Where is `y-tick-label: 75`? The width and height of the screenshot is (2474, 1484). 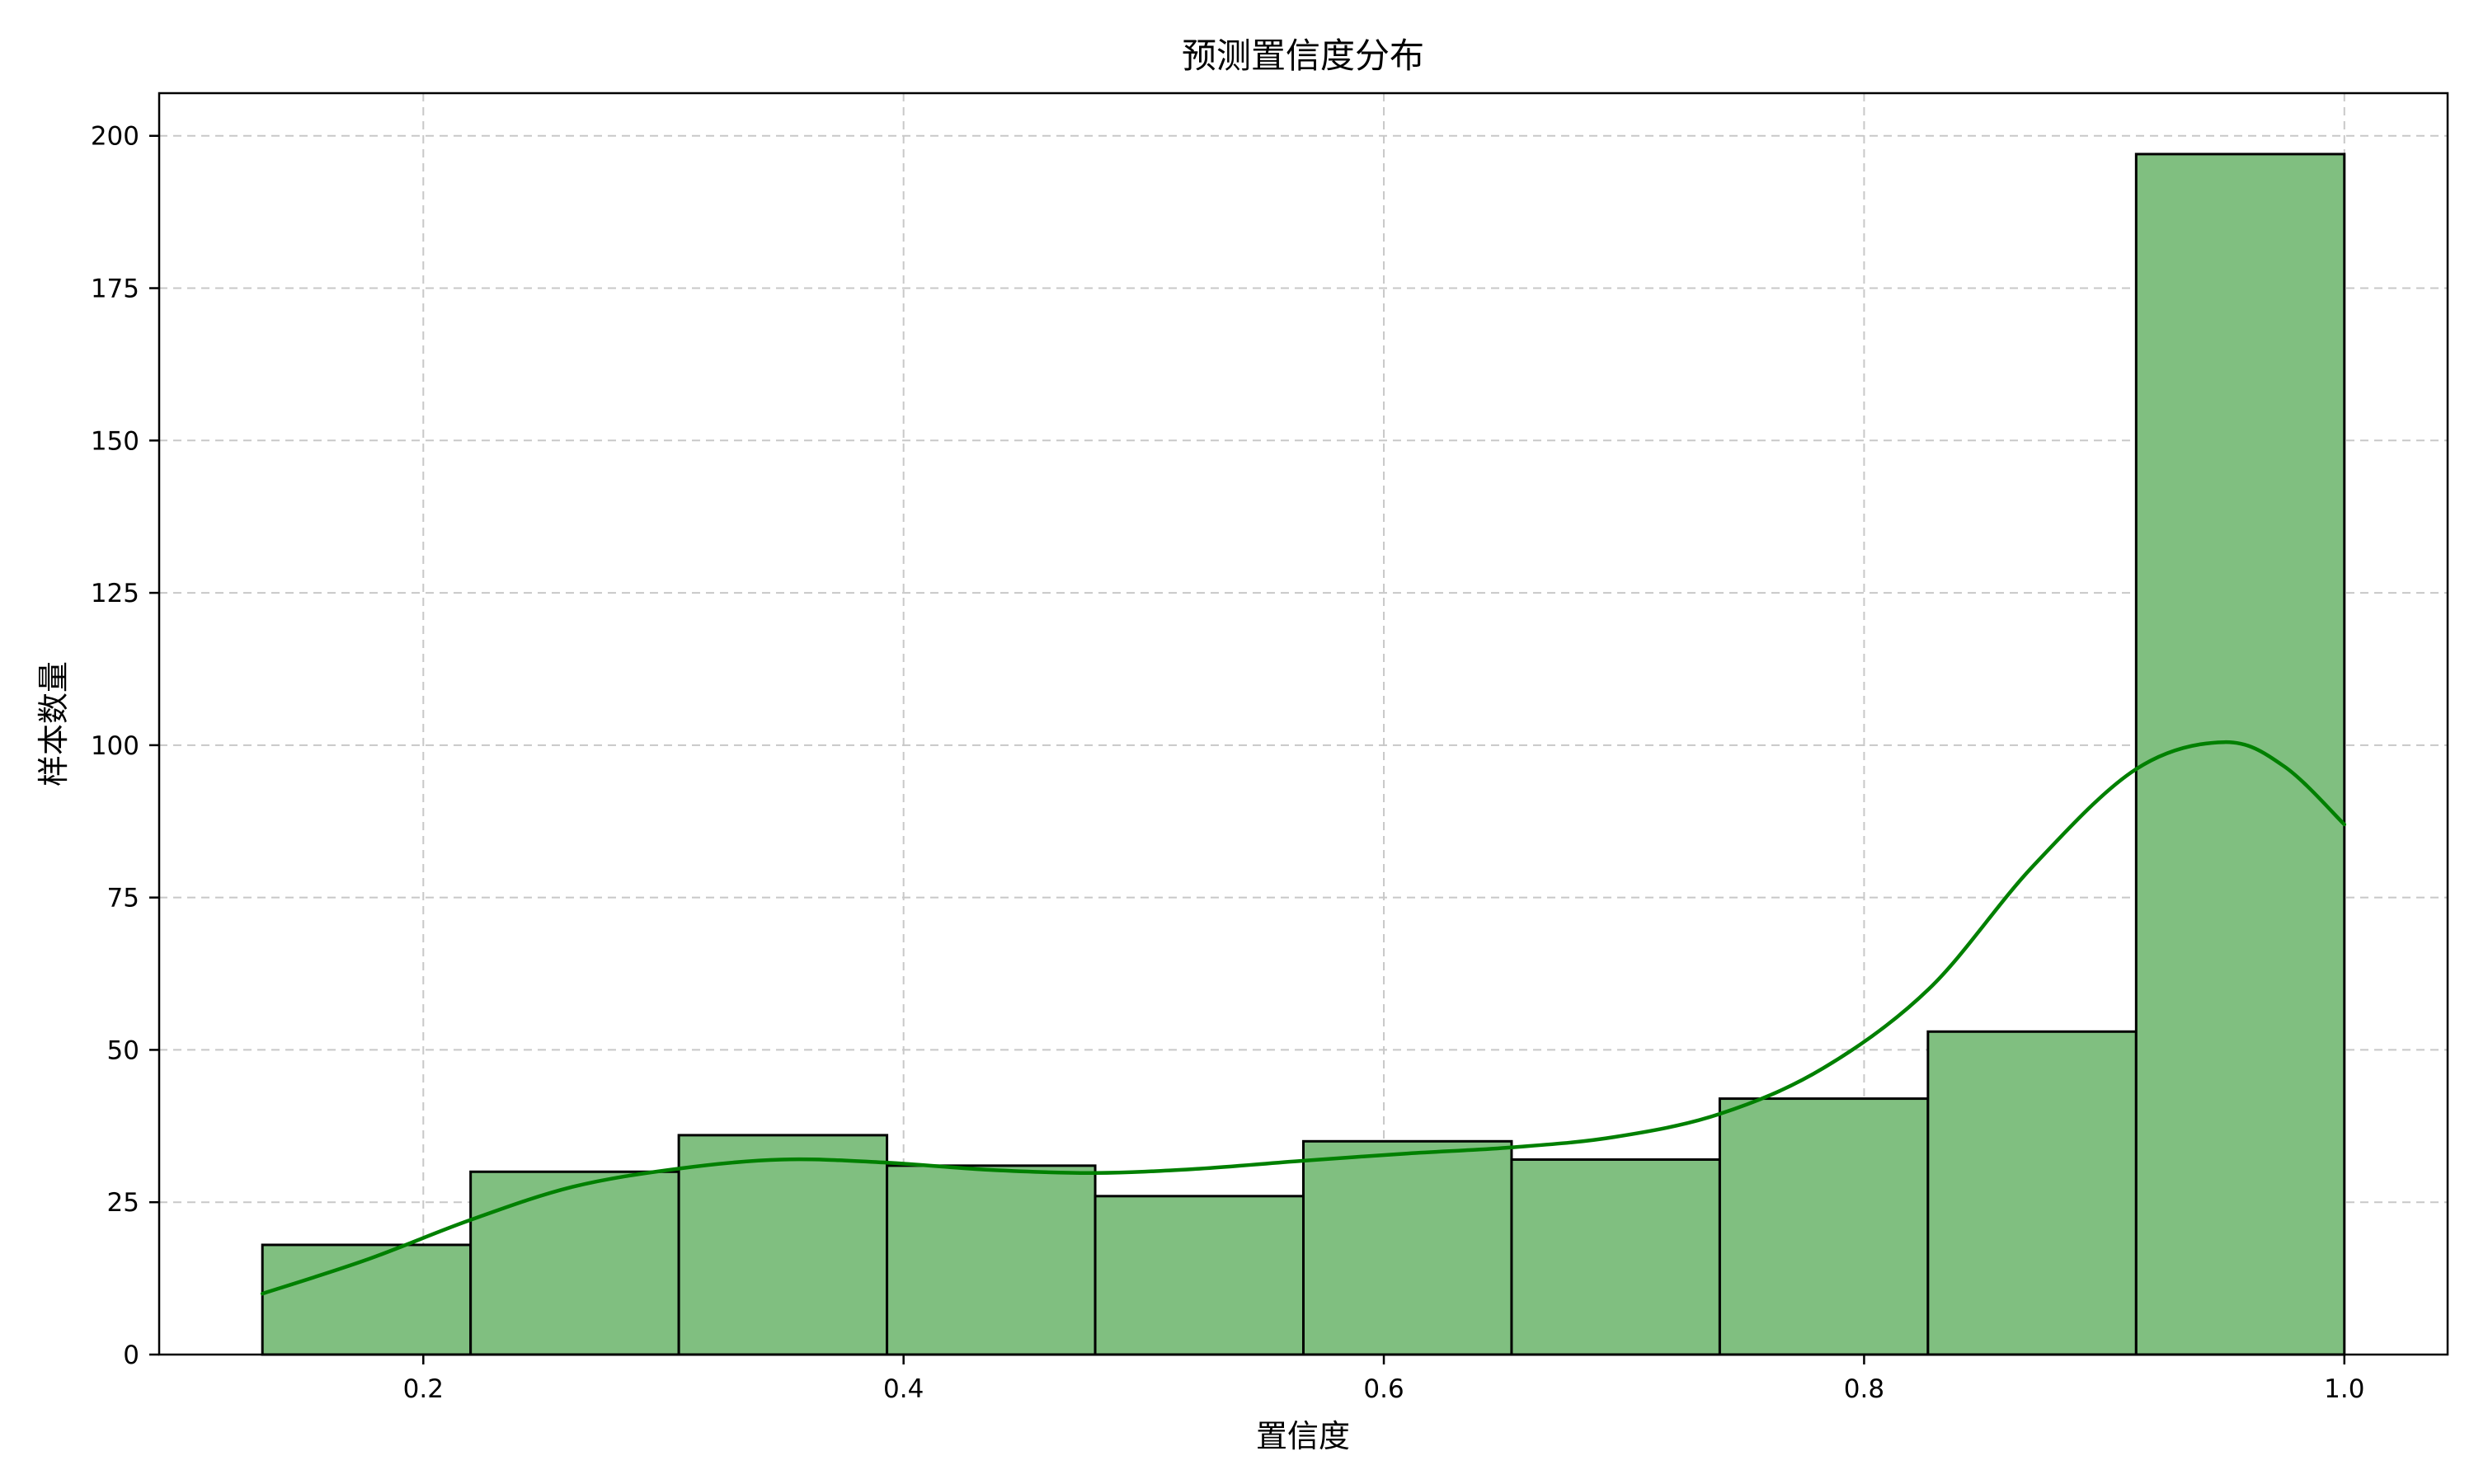
y-tick-label: 75 is located at coordinates (123, 899).